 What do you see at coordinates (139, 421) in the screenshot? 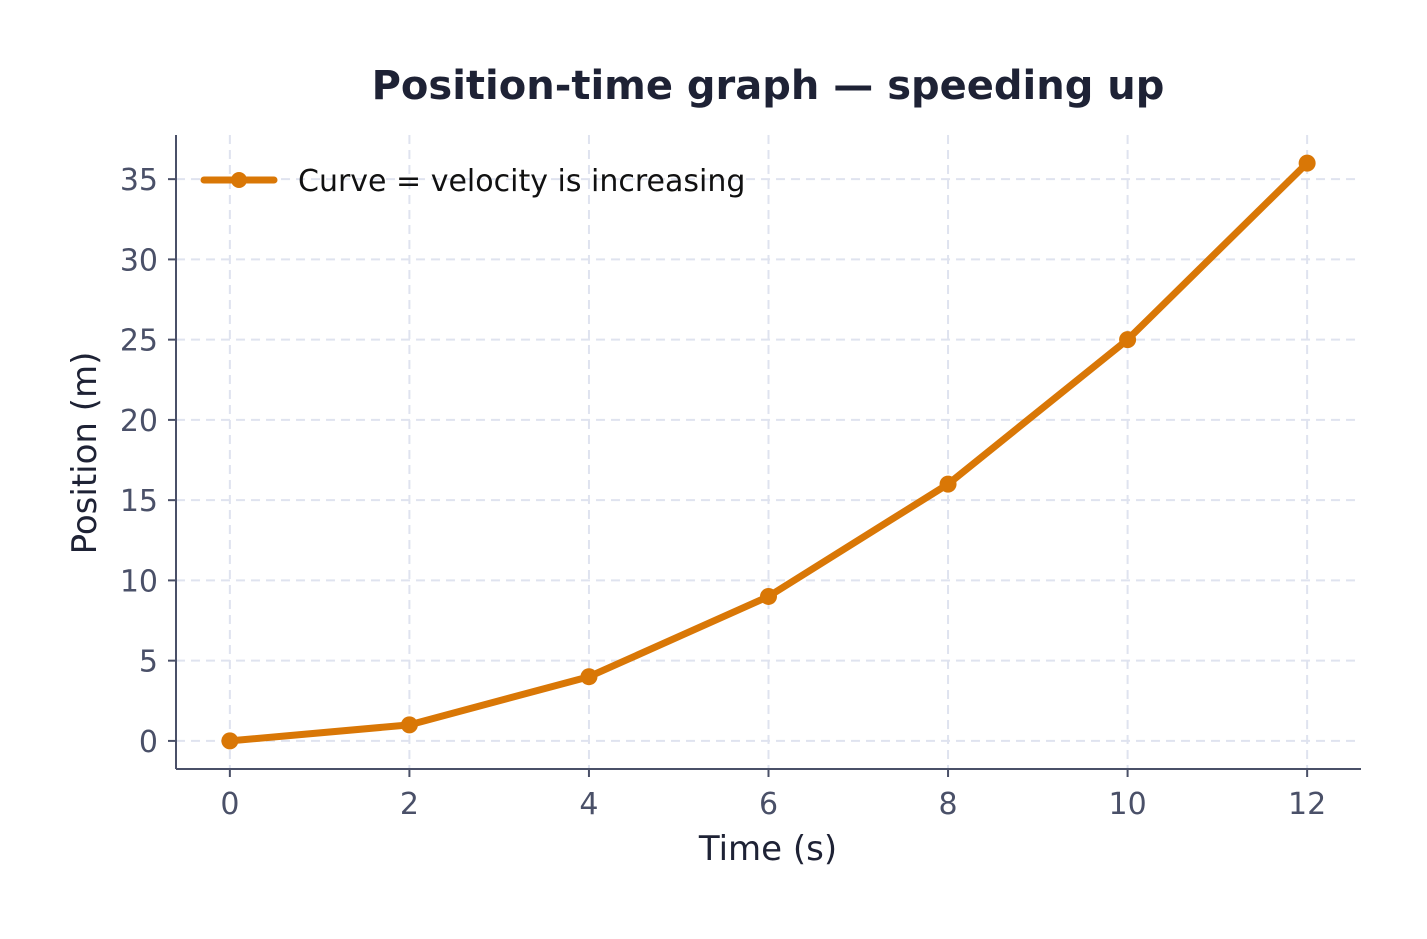
I see `y-tick-label: 20` at bounding box center [139, 421].